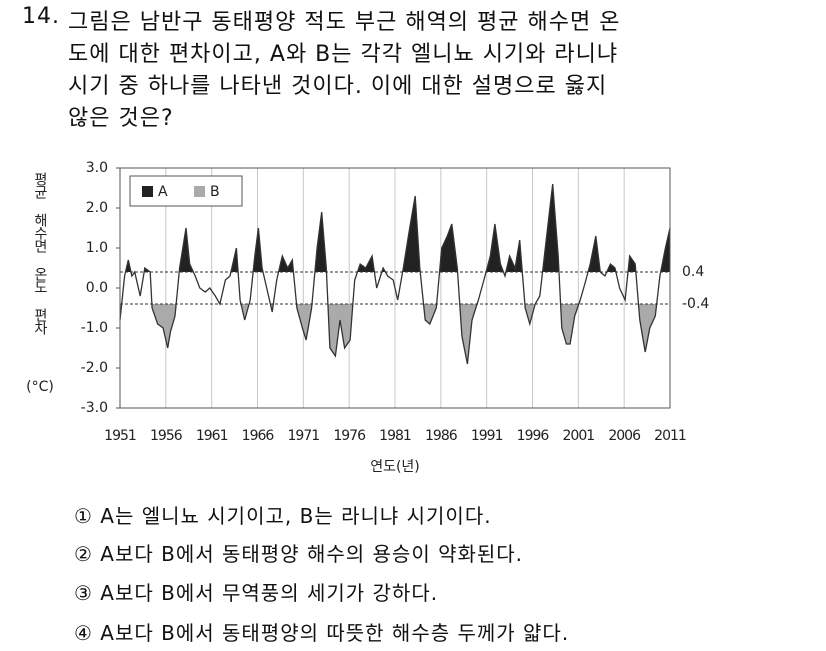 The width and height of the screenshot is (826, 651). What do you see at coordinates (388, 334) in the screenshot?
I see `shade-b` at bounding box center [388, 334].